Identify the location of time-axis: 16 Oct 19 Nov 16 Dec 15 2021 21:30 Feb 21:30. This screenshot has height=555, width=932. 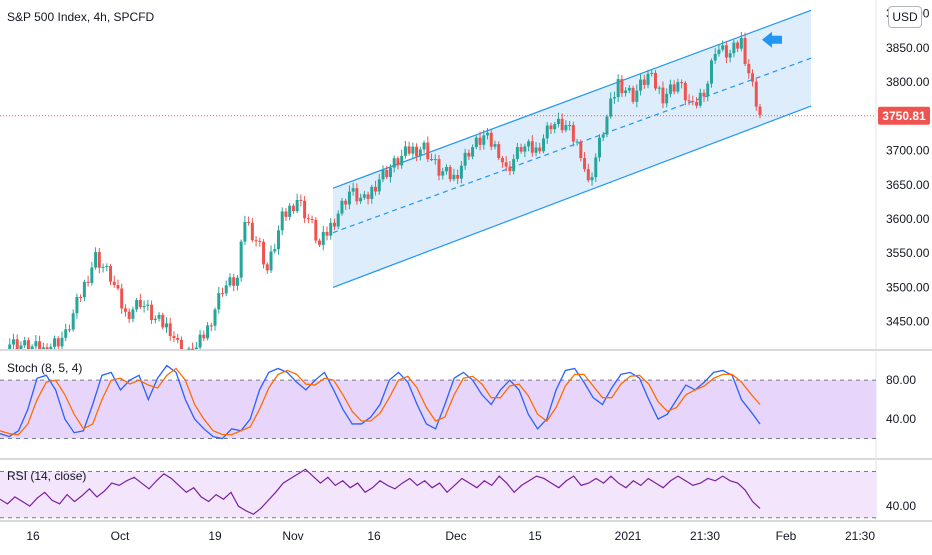
(450, 536).